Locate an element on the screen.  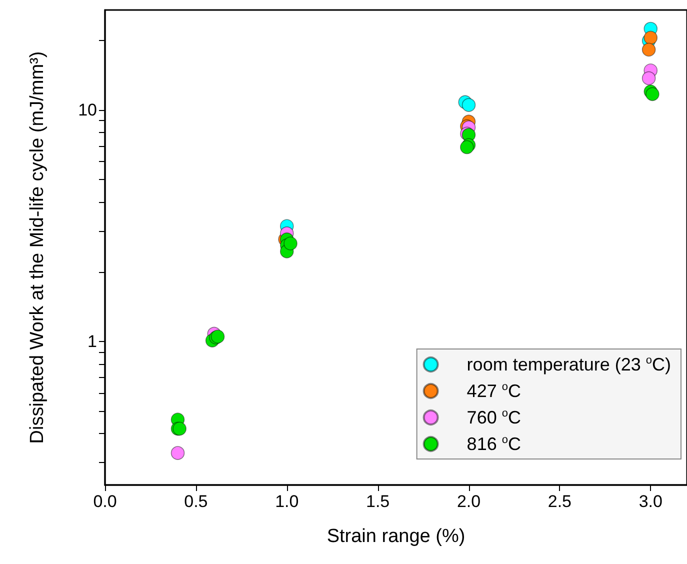
x-tick-label: 2.5 is located at coordinates (560, 501).